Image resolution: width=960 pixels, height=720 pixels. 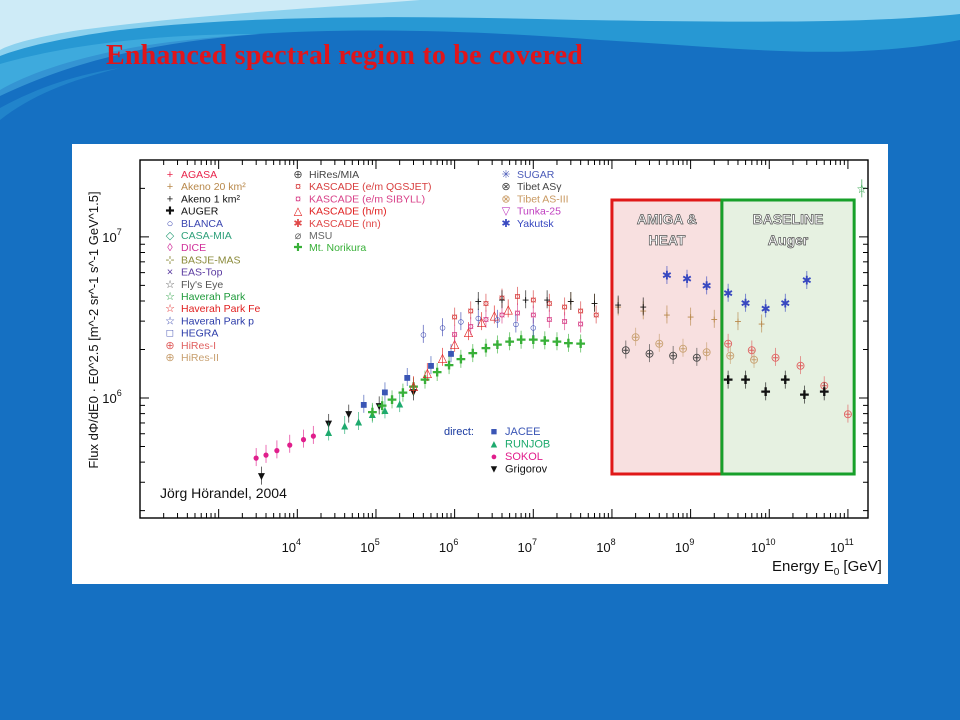 What do you see at coordinates (210, 199) in the screenshot?
I see `legend-label-akeno-1-km: Akeno 1 km²` at bounding box center [210, 199].